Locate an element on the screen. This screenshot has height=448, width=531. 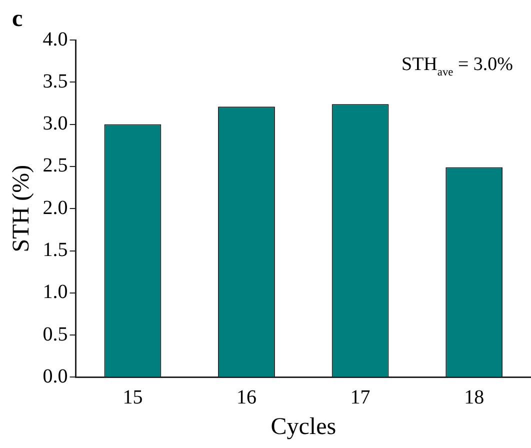
y-tick-label: 0.0 is located at coordinates (55, 376).